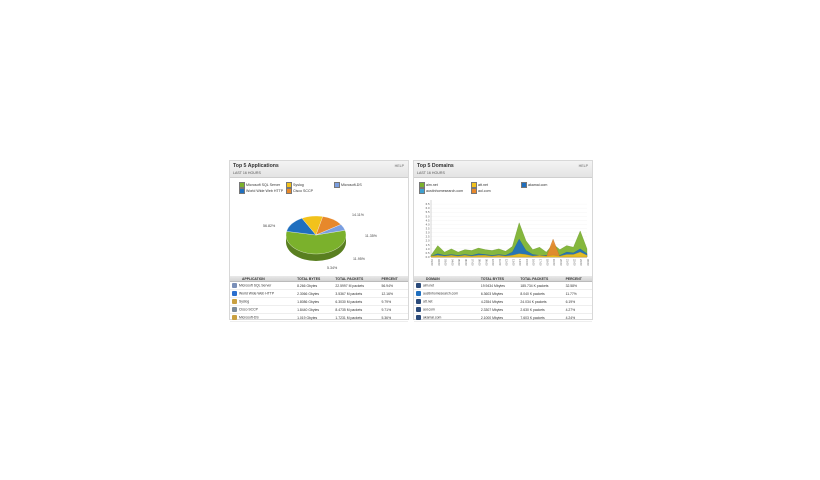  What do you see at coordinates (446, 285) in the screenshot?
I see `domain-name-cell: aim.net` at bounding box center [446, 285].